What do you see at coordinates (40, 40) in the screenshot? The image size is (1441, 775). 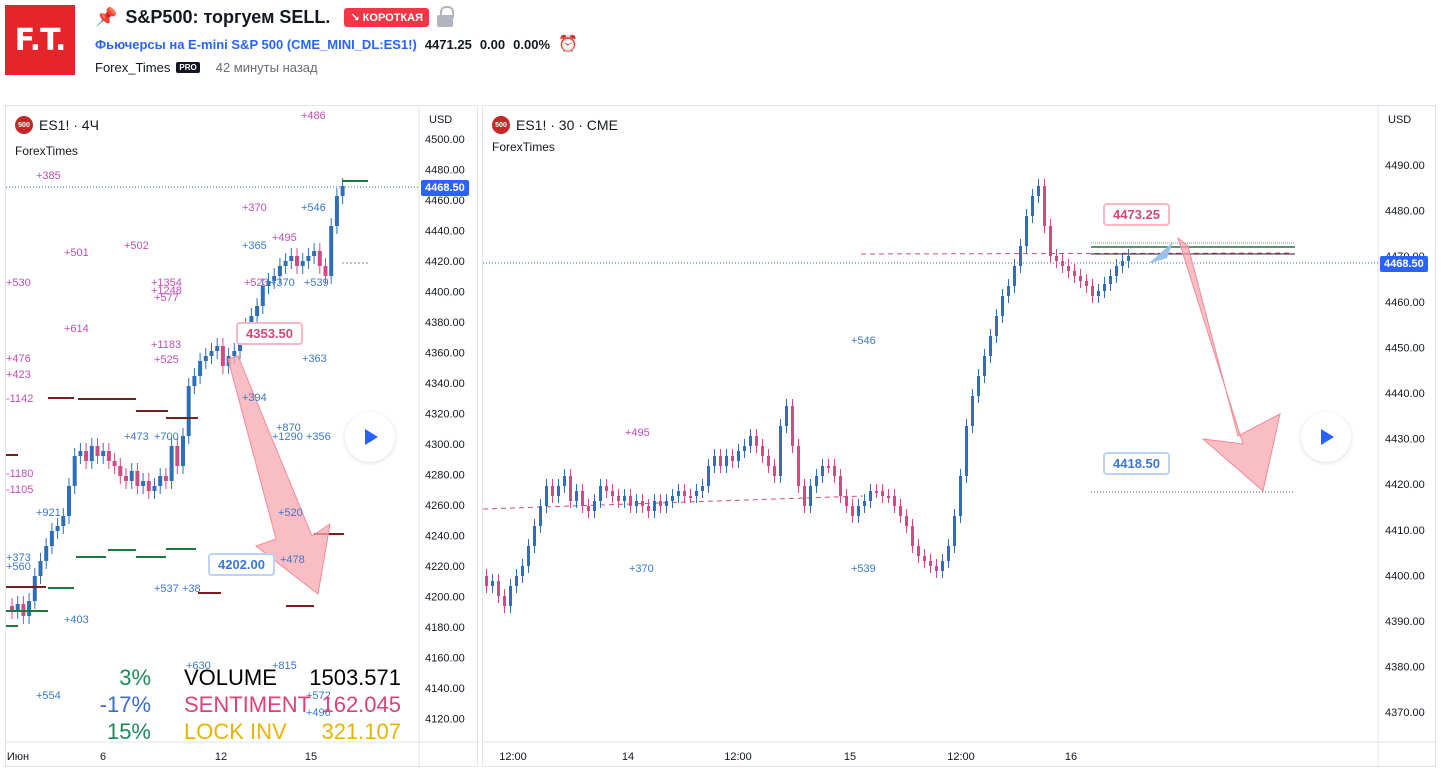 I see `forextimes-logo: F.T.` at bounding box center [40, 40].